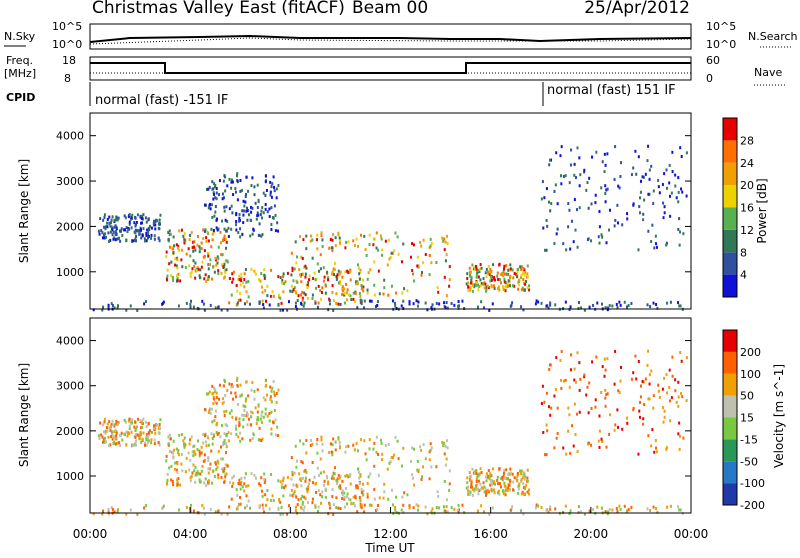 This screenshot has width=800, height=558. Describe the element at coordinates (749, 461) in the screenshot. I see `velocity-colorbar-tick: -50` at that location.